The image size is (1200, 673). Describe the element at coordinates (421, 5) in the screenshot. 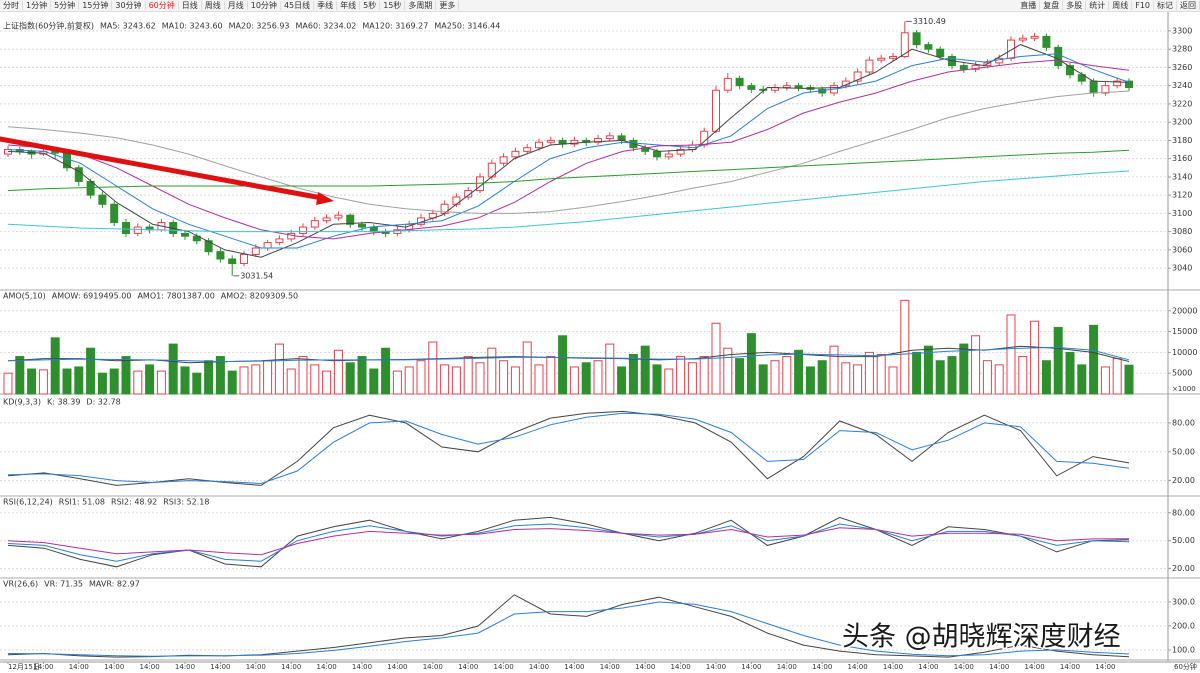

I see `toolbar-button: 多周期` at that location.